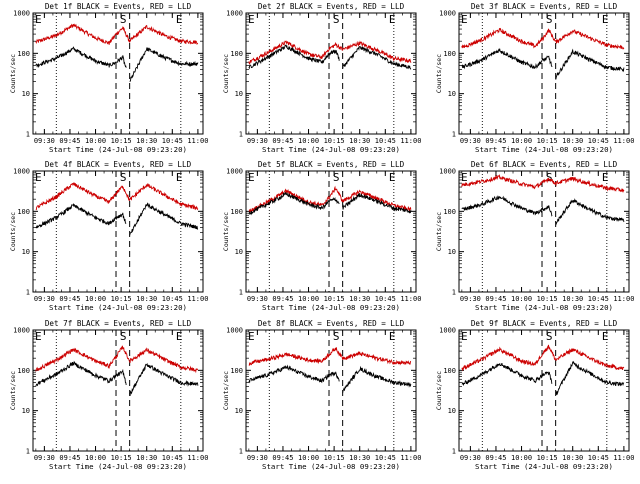 The image size is (640, 484). I want to click on chart-title: Det 7f BLACK = Events, RED = LLD, so click(118, 323).